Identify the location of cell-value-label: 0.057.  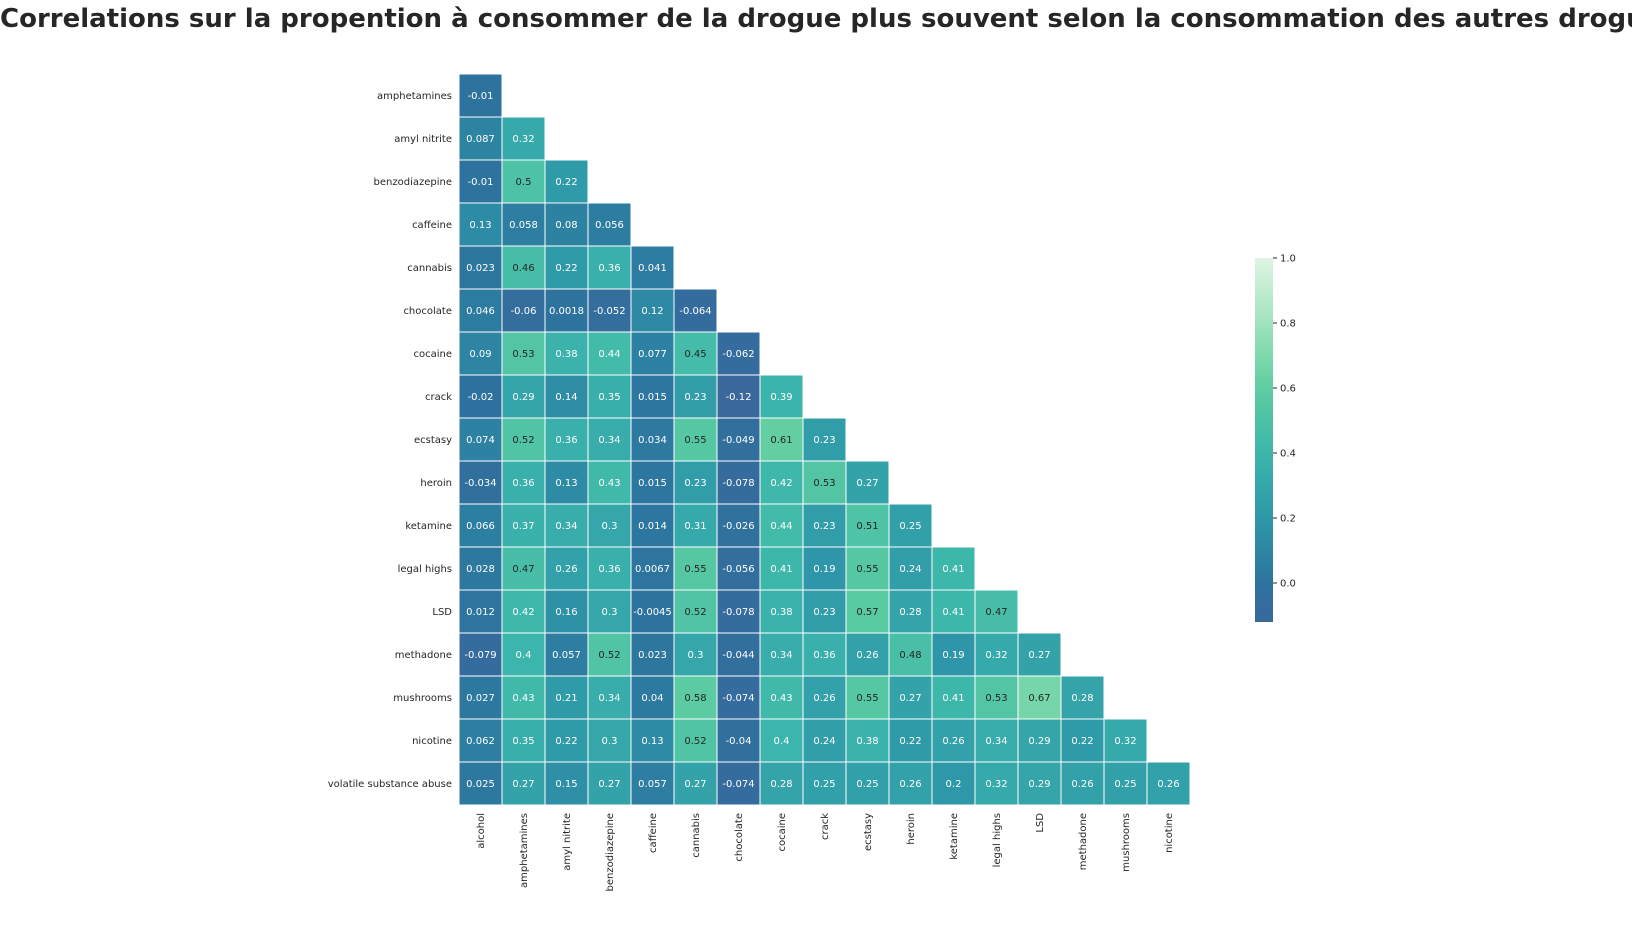
(652, 784).